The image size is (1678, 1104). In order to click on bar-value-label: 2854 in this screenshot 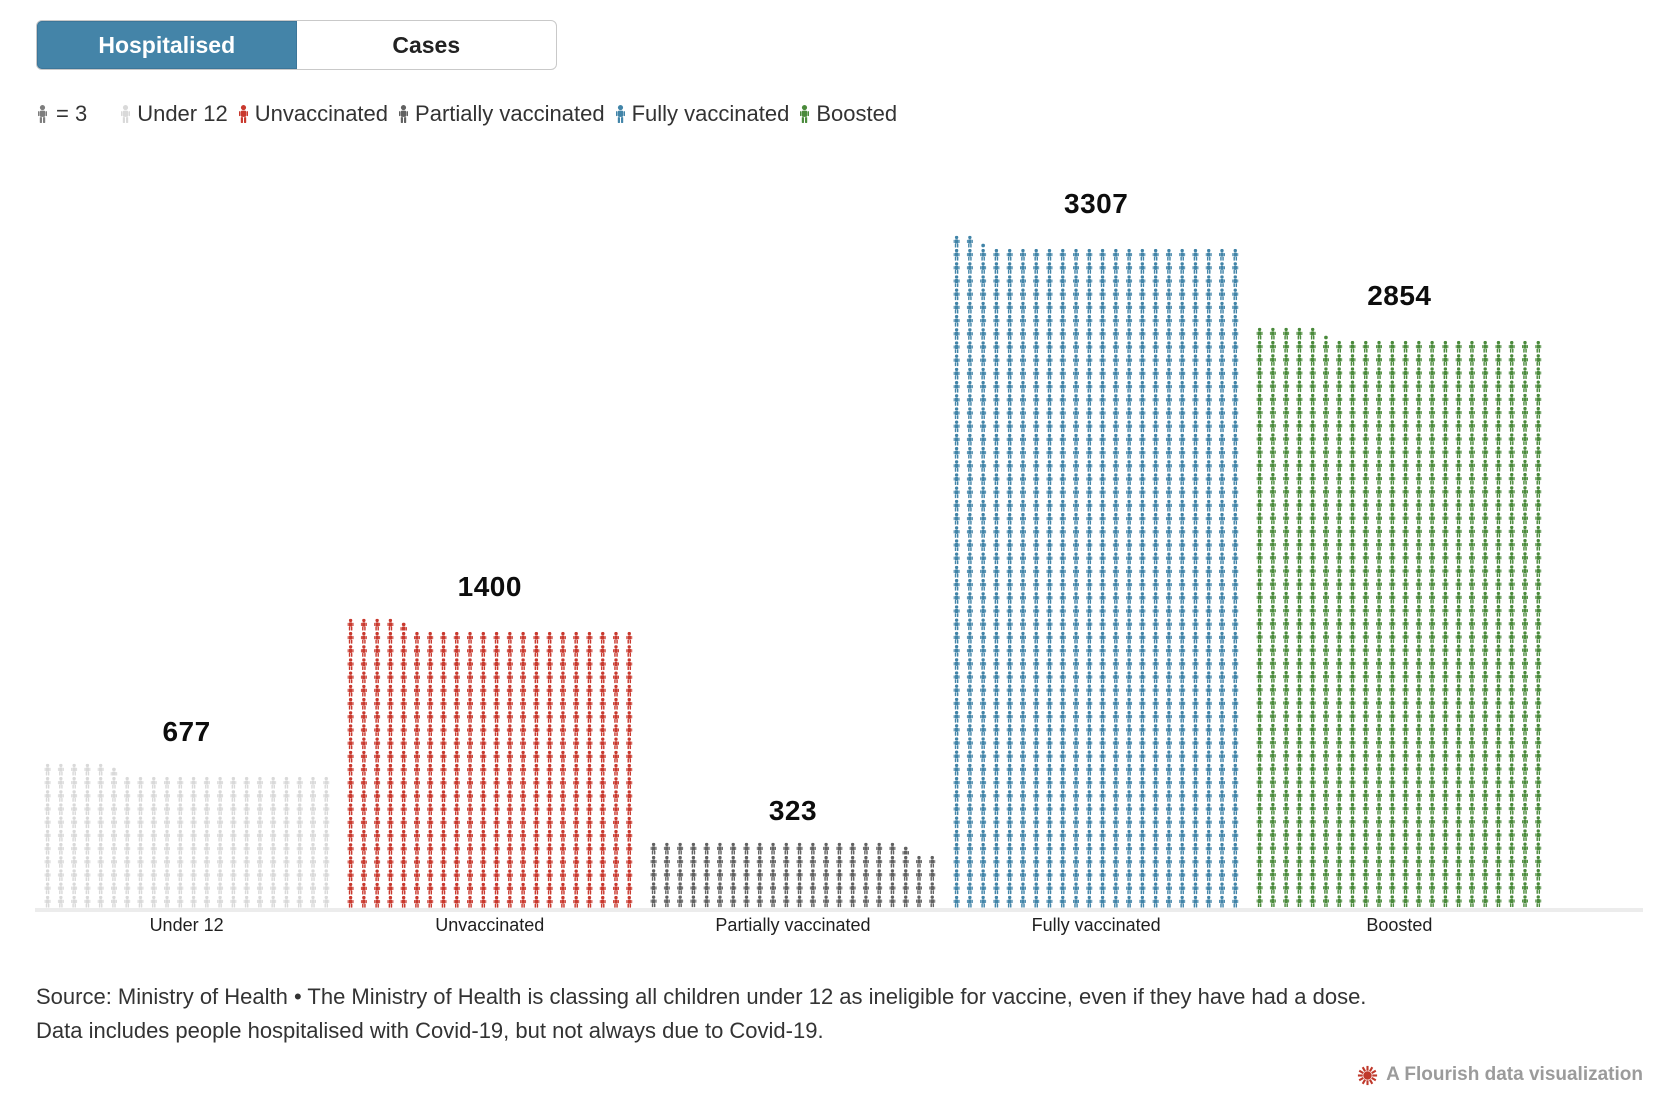, I will do `click(1399, 296)`.